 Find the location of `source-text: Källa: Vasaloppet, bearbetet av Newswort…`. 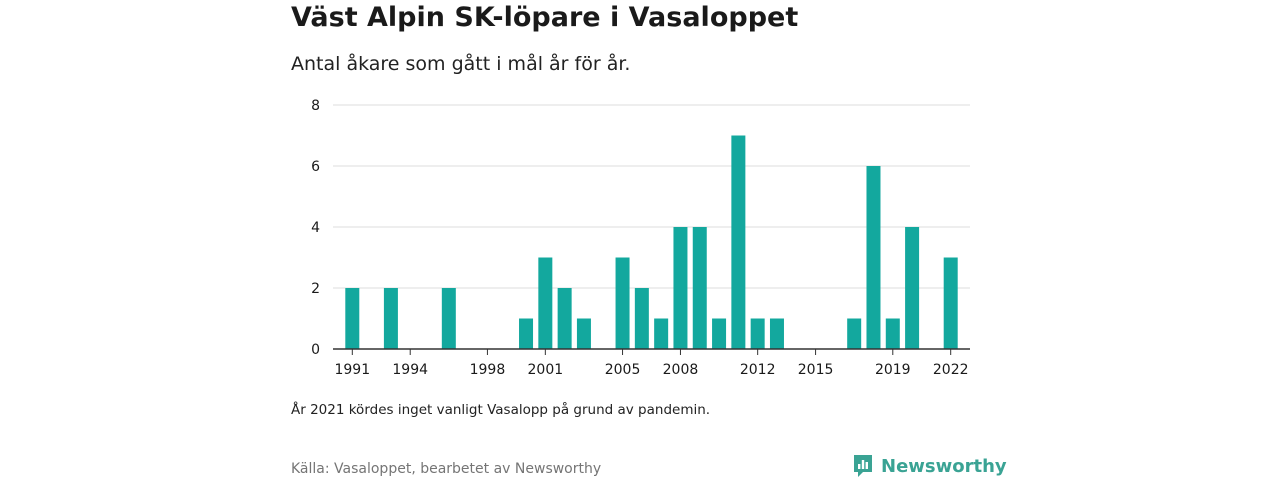

source-text: Källa: Vasaloppet, bearbetet av Newswort… is located at coordinates (446, 469).